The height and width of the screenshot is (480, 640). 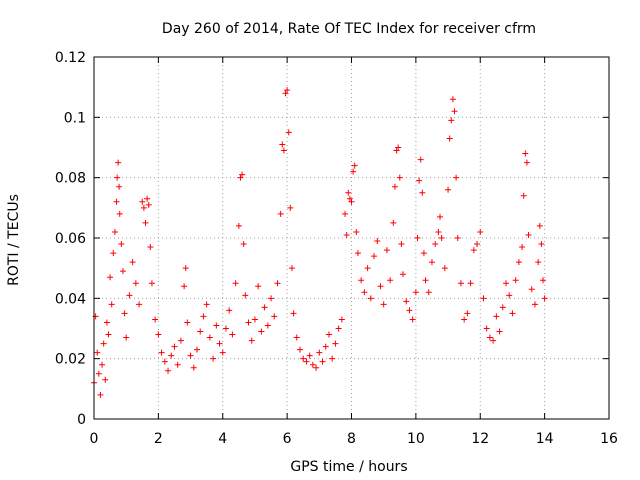 What do you see at coordinates (416, 439) in the screenshot?
I see `x-tick-label: 10` at bounding box center [416, 439].